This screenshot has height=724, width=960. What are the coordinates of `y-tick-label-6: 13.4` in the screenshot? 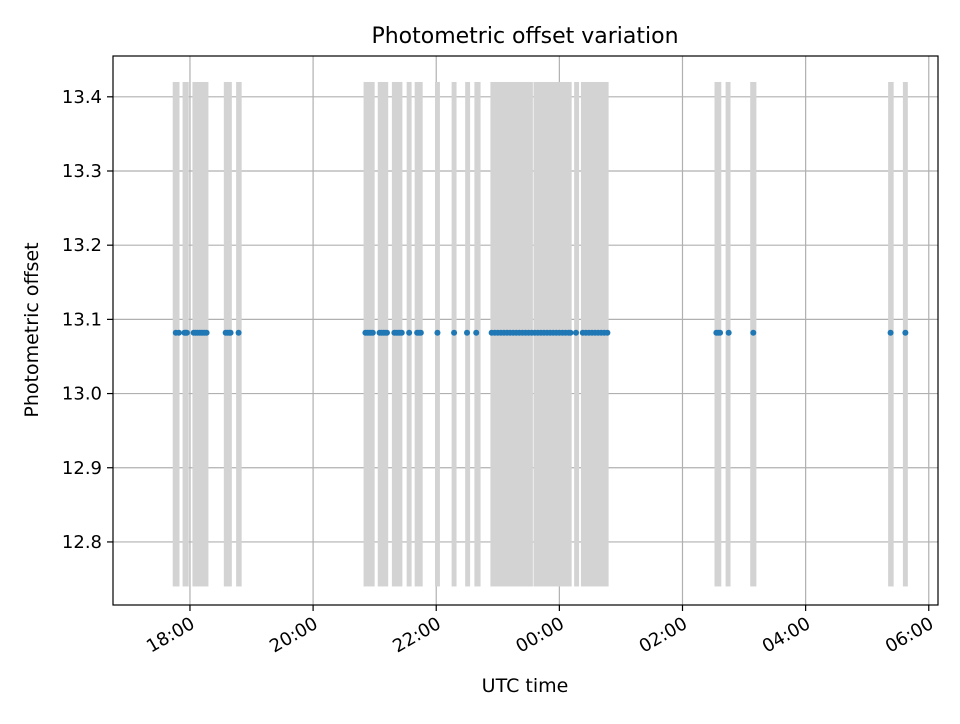 It's located at (82, 97).